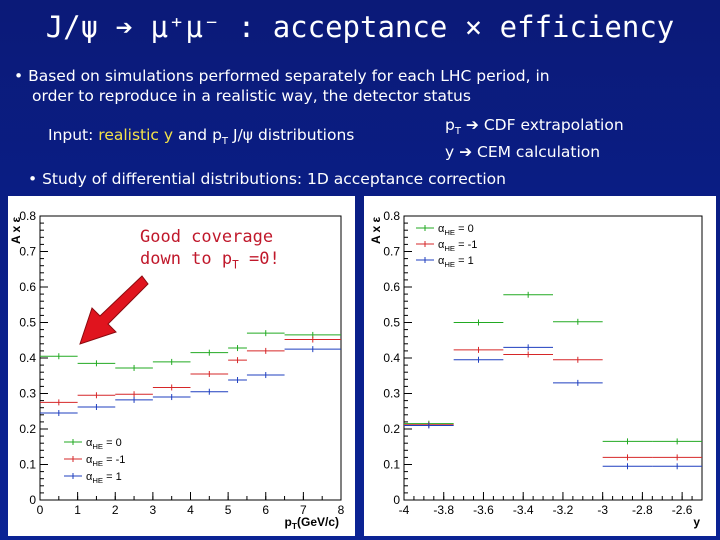  Describe the element at coordinates (190, 510) in the screenshot. I see `x-tick-label: 4` at that location.